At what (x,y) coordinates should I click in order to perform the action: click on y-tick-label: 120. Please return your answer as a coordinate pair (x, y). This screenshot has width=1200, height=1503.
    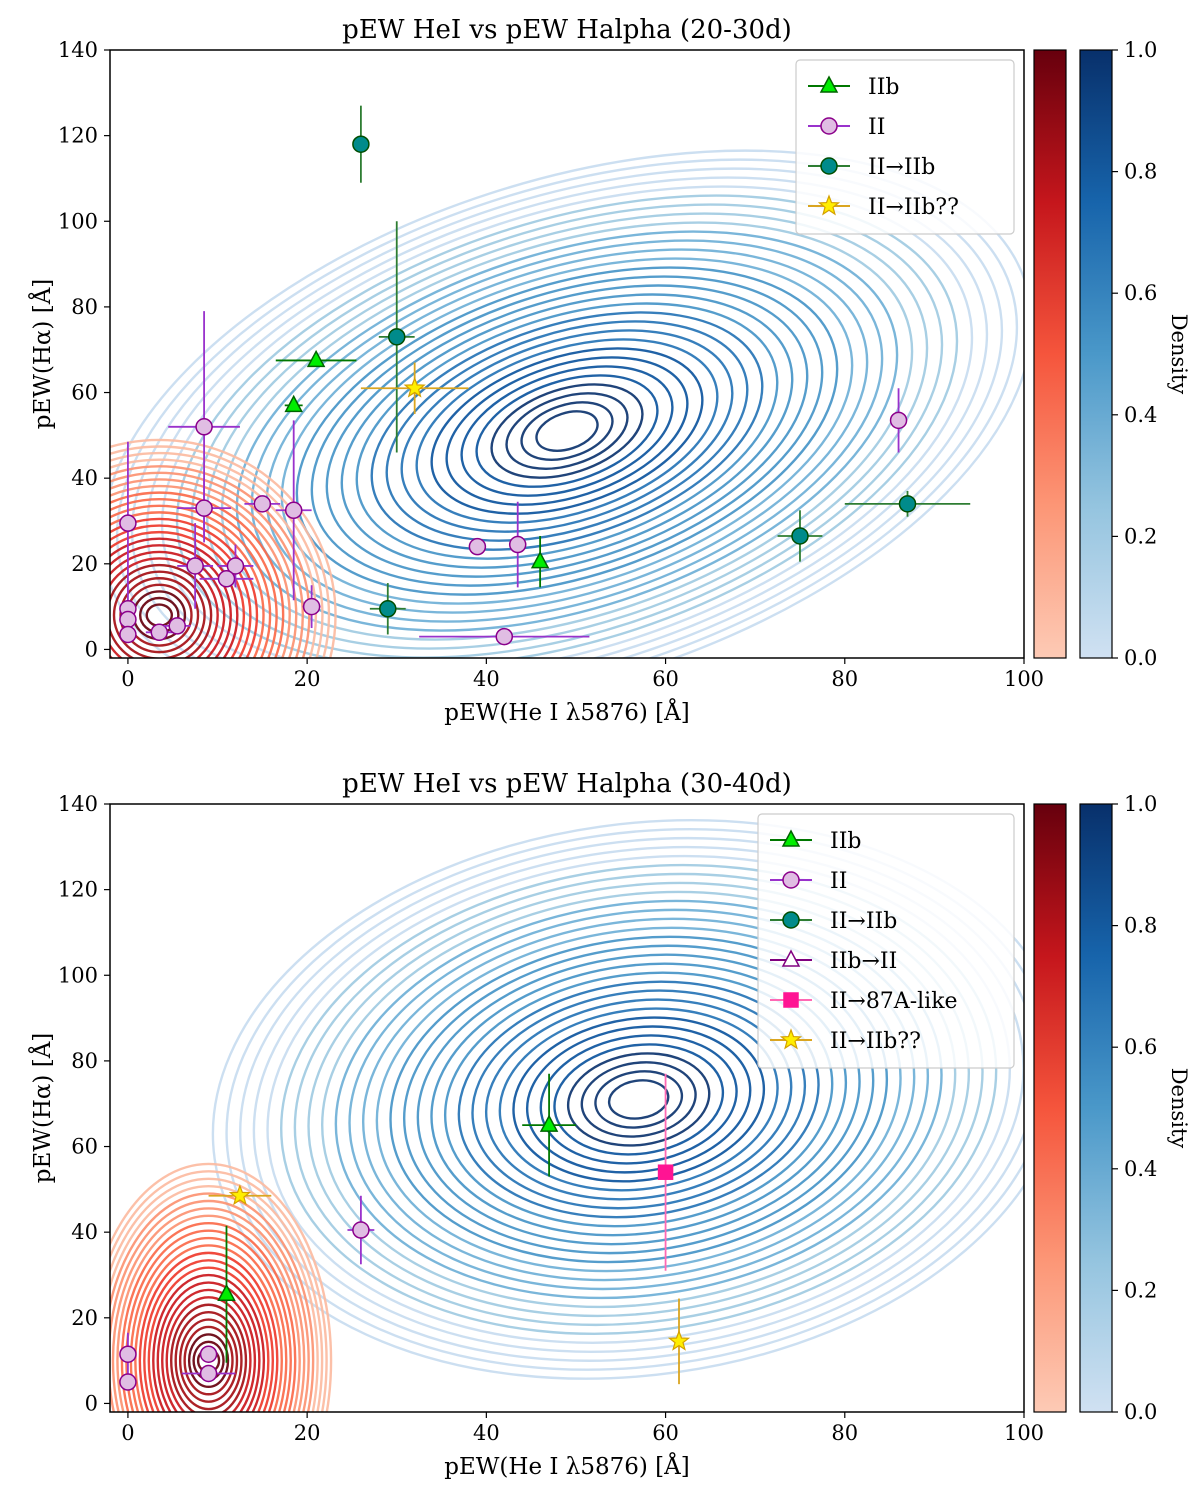
    Looking at the image, I should click on (78, 890).